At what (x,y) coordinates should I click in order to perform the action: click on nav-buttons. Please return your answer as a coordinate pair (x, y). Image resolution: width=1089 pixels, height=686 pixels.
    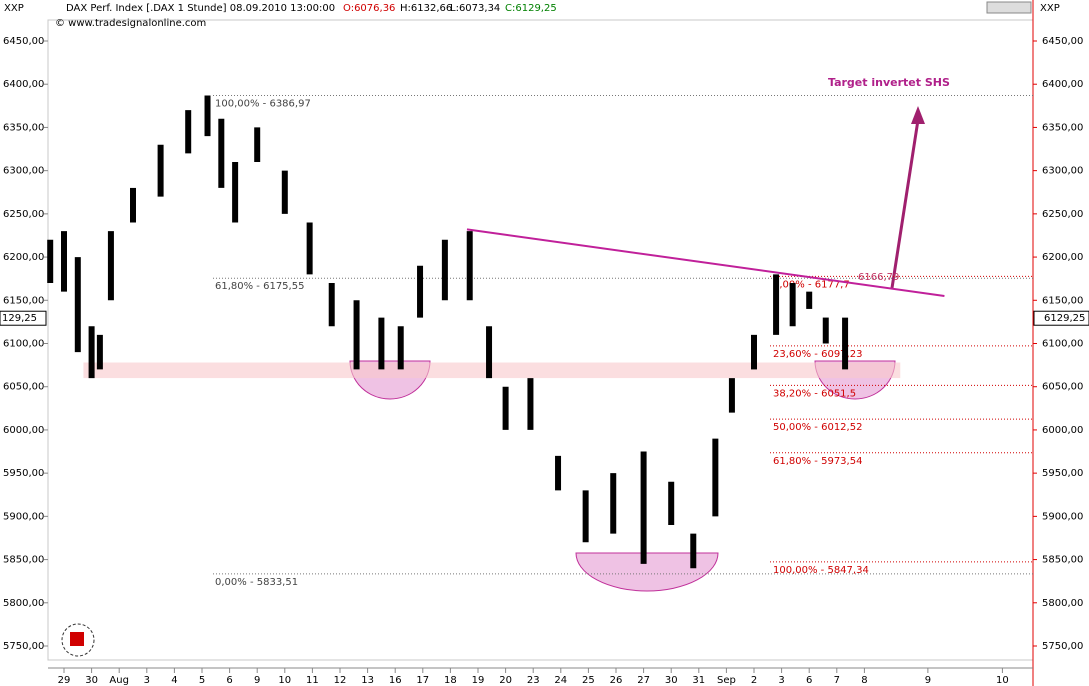
    Looking at the image, I should click on (1009, 7).